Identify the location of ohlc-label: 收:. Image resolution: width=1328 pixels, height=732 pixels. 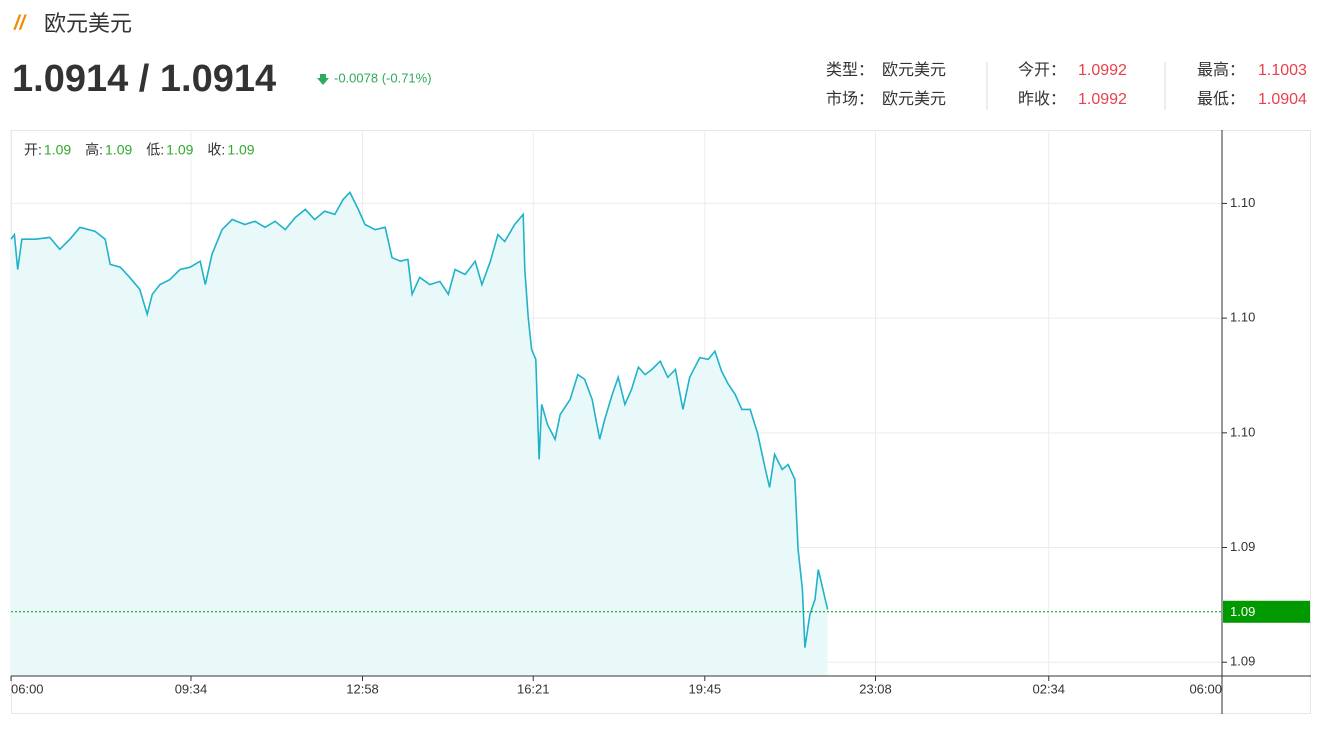
(216, 150).